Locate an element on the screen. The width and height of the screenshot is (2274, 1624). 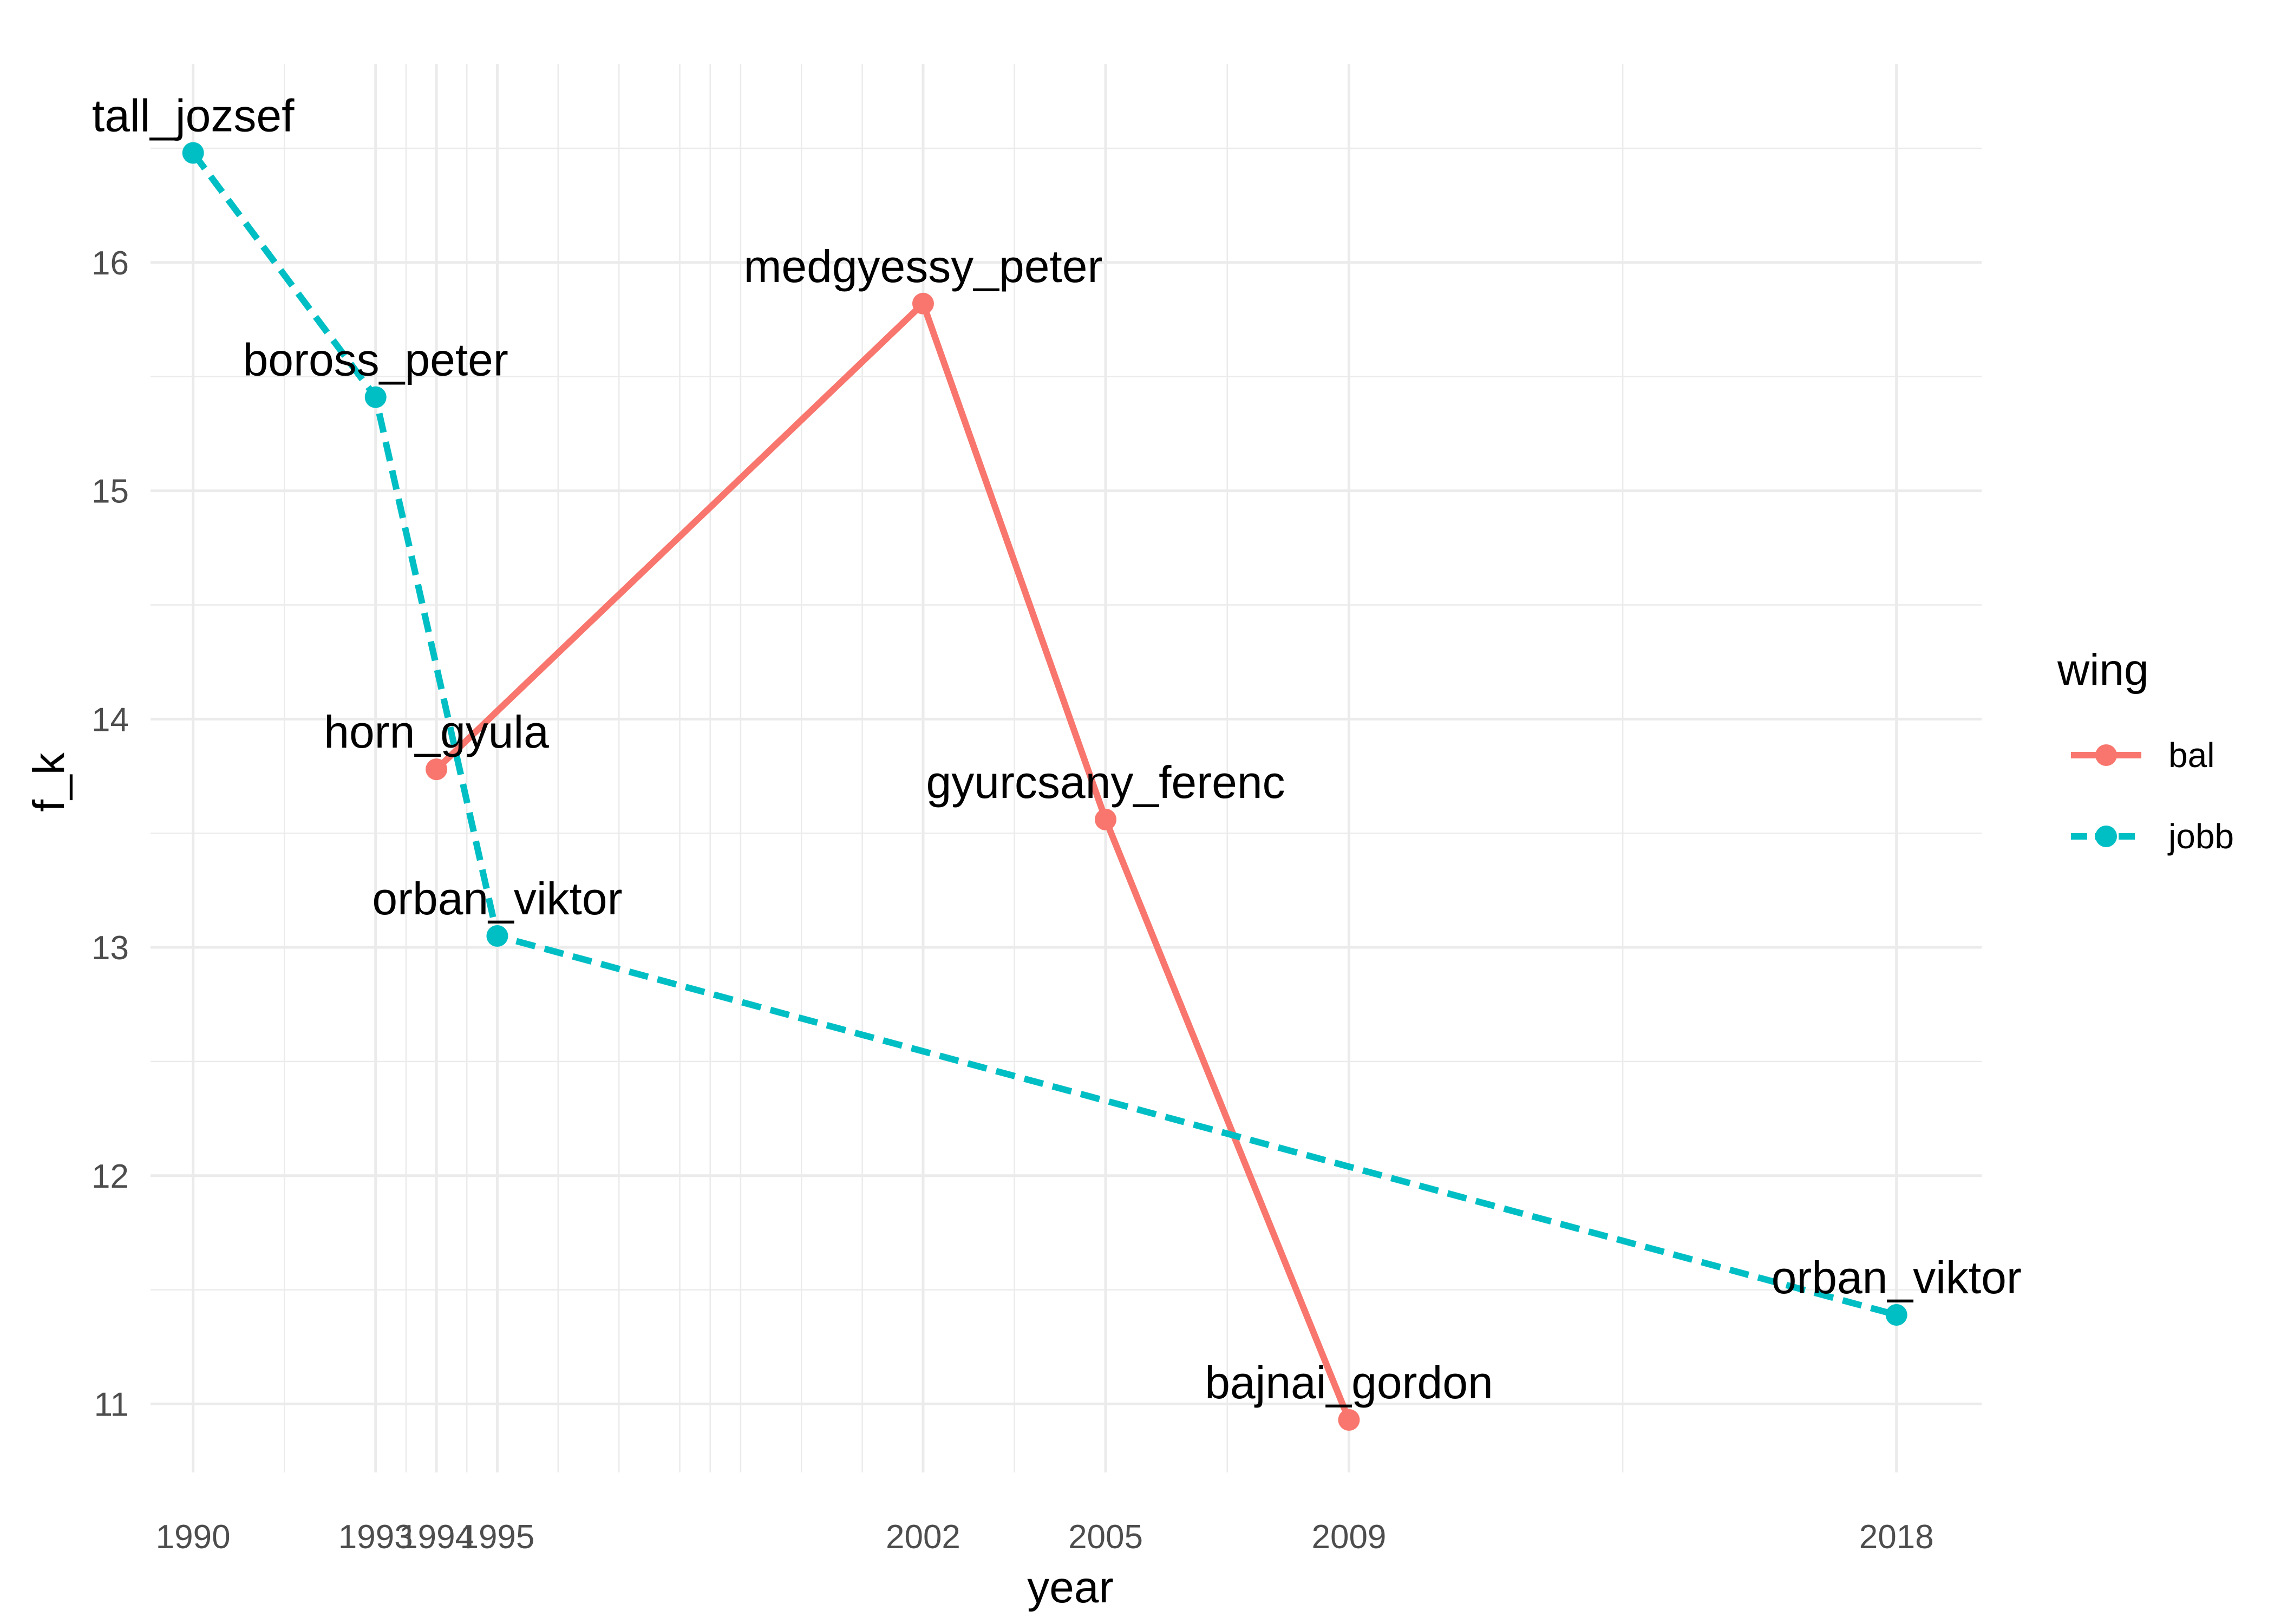
legend: wing bal jobb is located at coordinates (2146, 750).